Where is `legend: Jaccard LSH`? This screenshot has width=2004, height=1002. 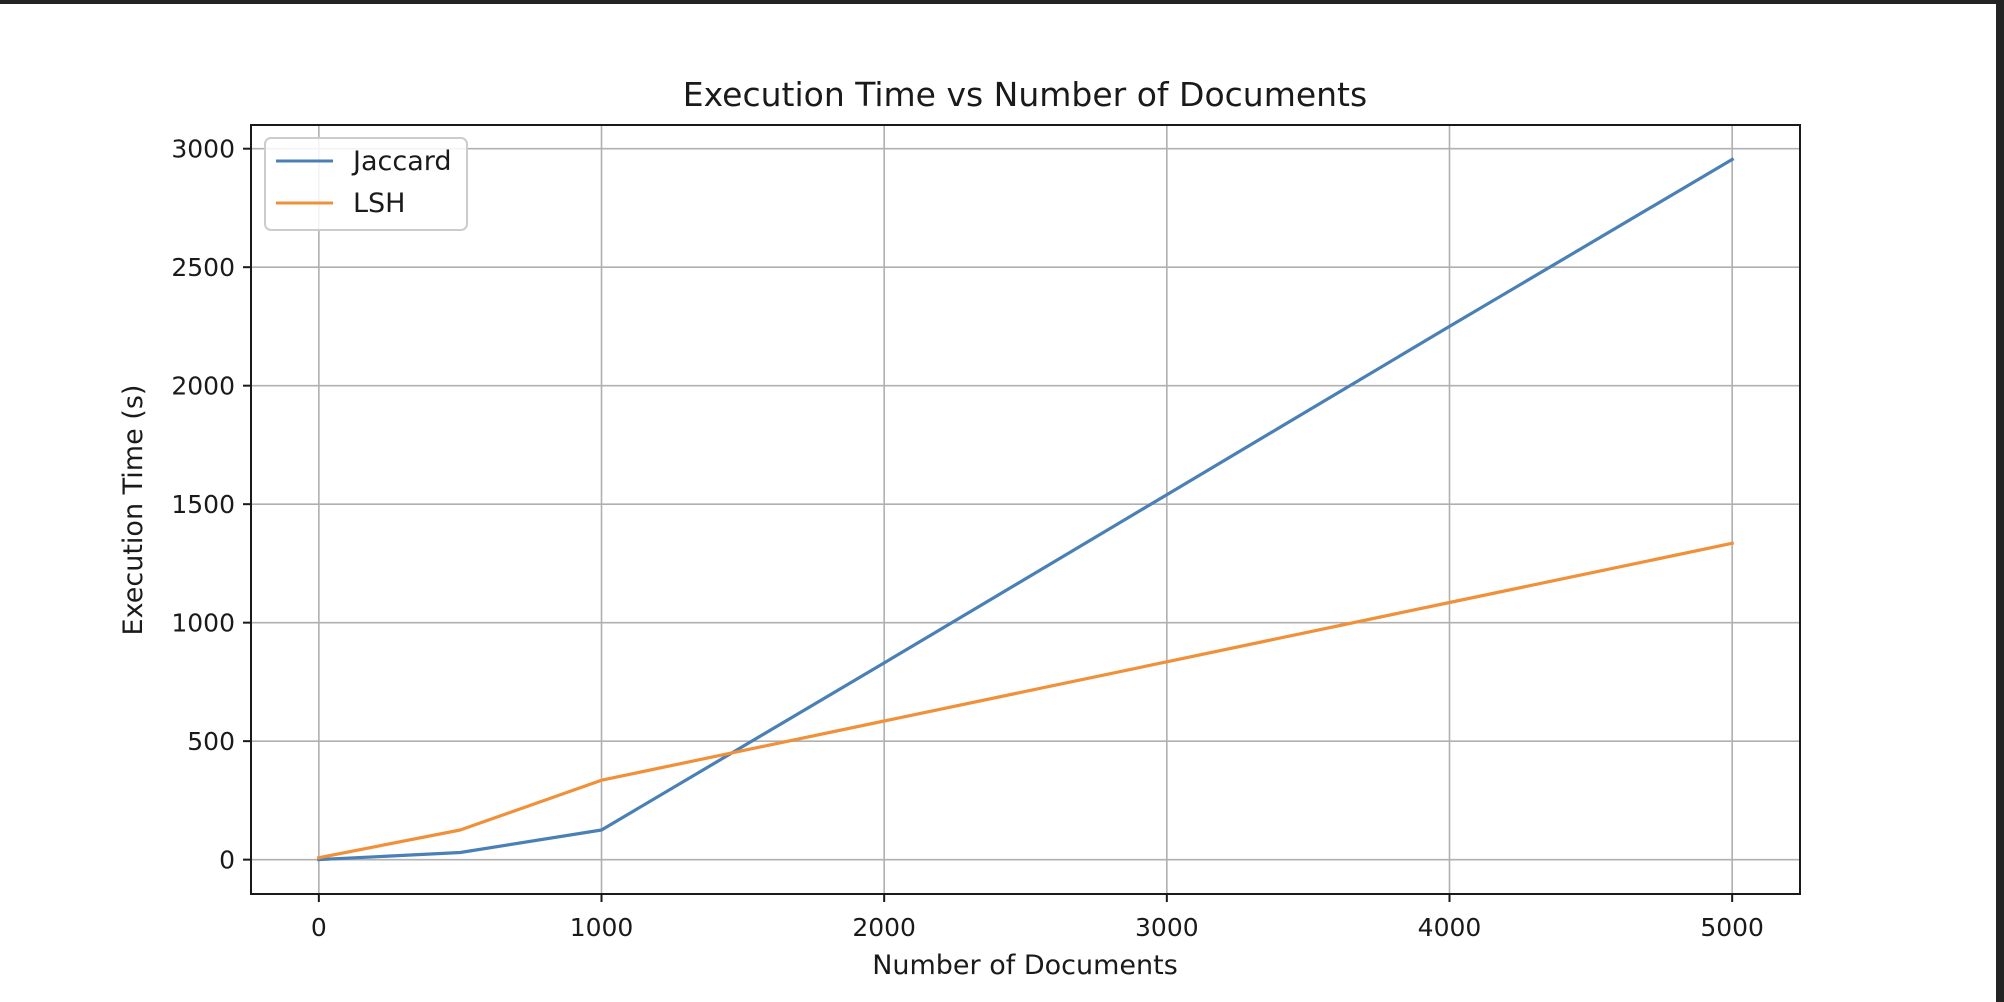 legend: Jaccard LSH is located at coordinates (366, 184).